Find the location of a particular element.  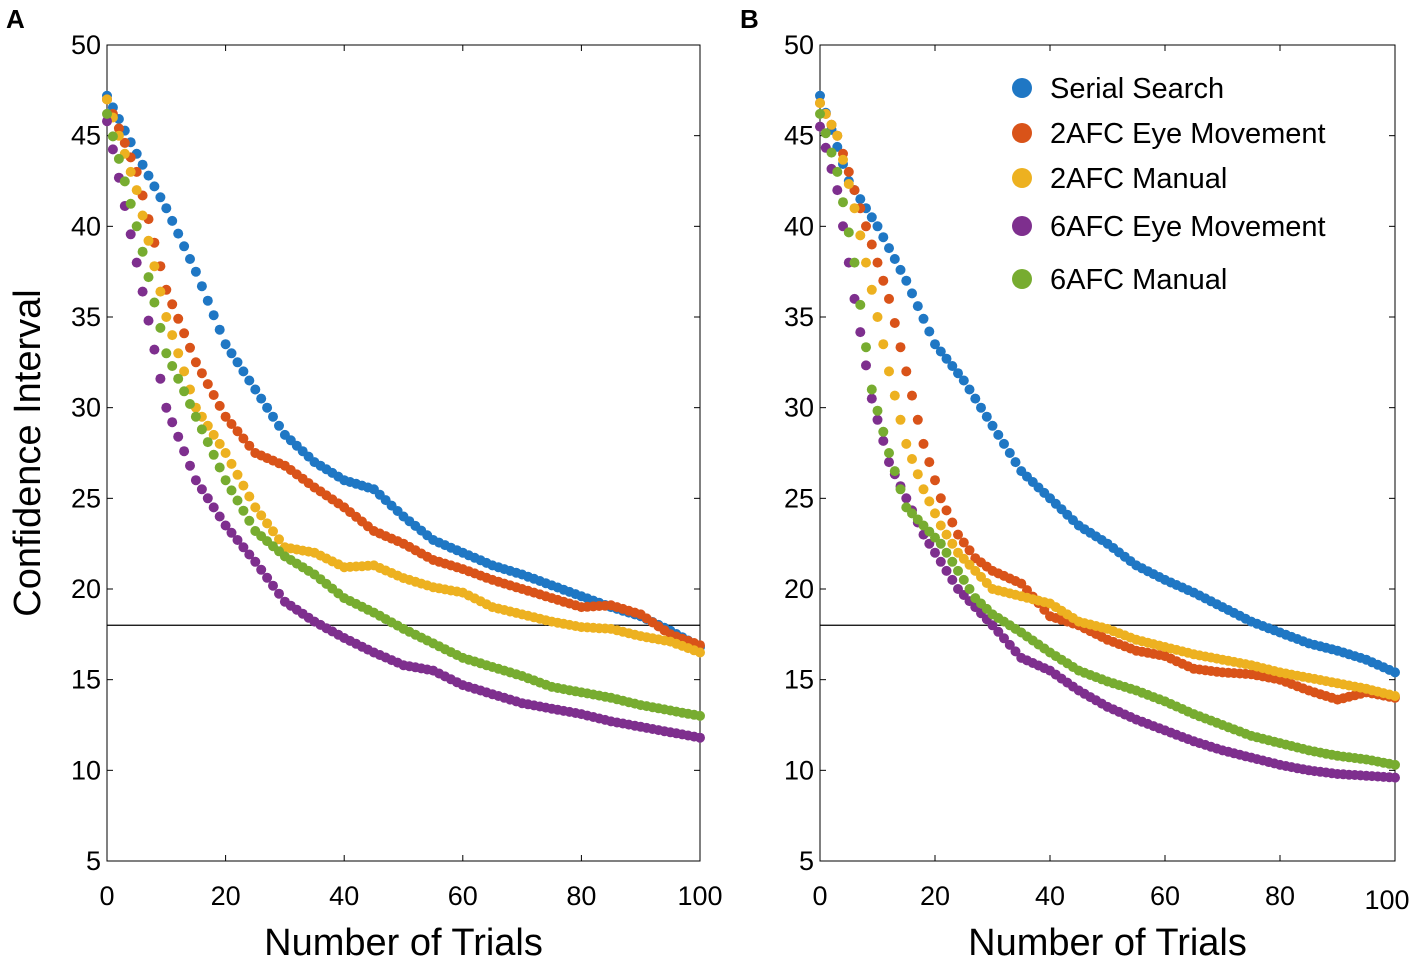

panel-a-y-tick-label: 25 is located at coordinates (86, 498).